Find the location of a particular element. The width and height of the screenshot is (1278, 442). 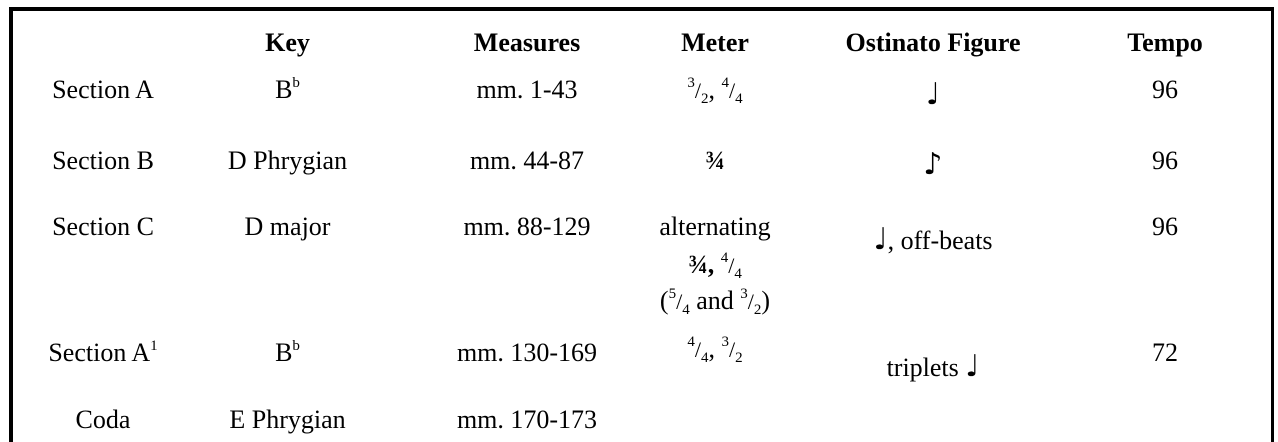

row-measures: mm. 130-169 is located at coordinates (527, 352).